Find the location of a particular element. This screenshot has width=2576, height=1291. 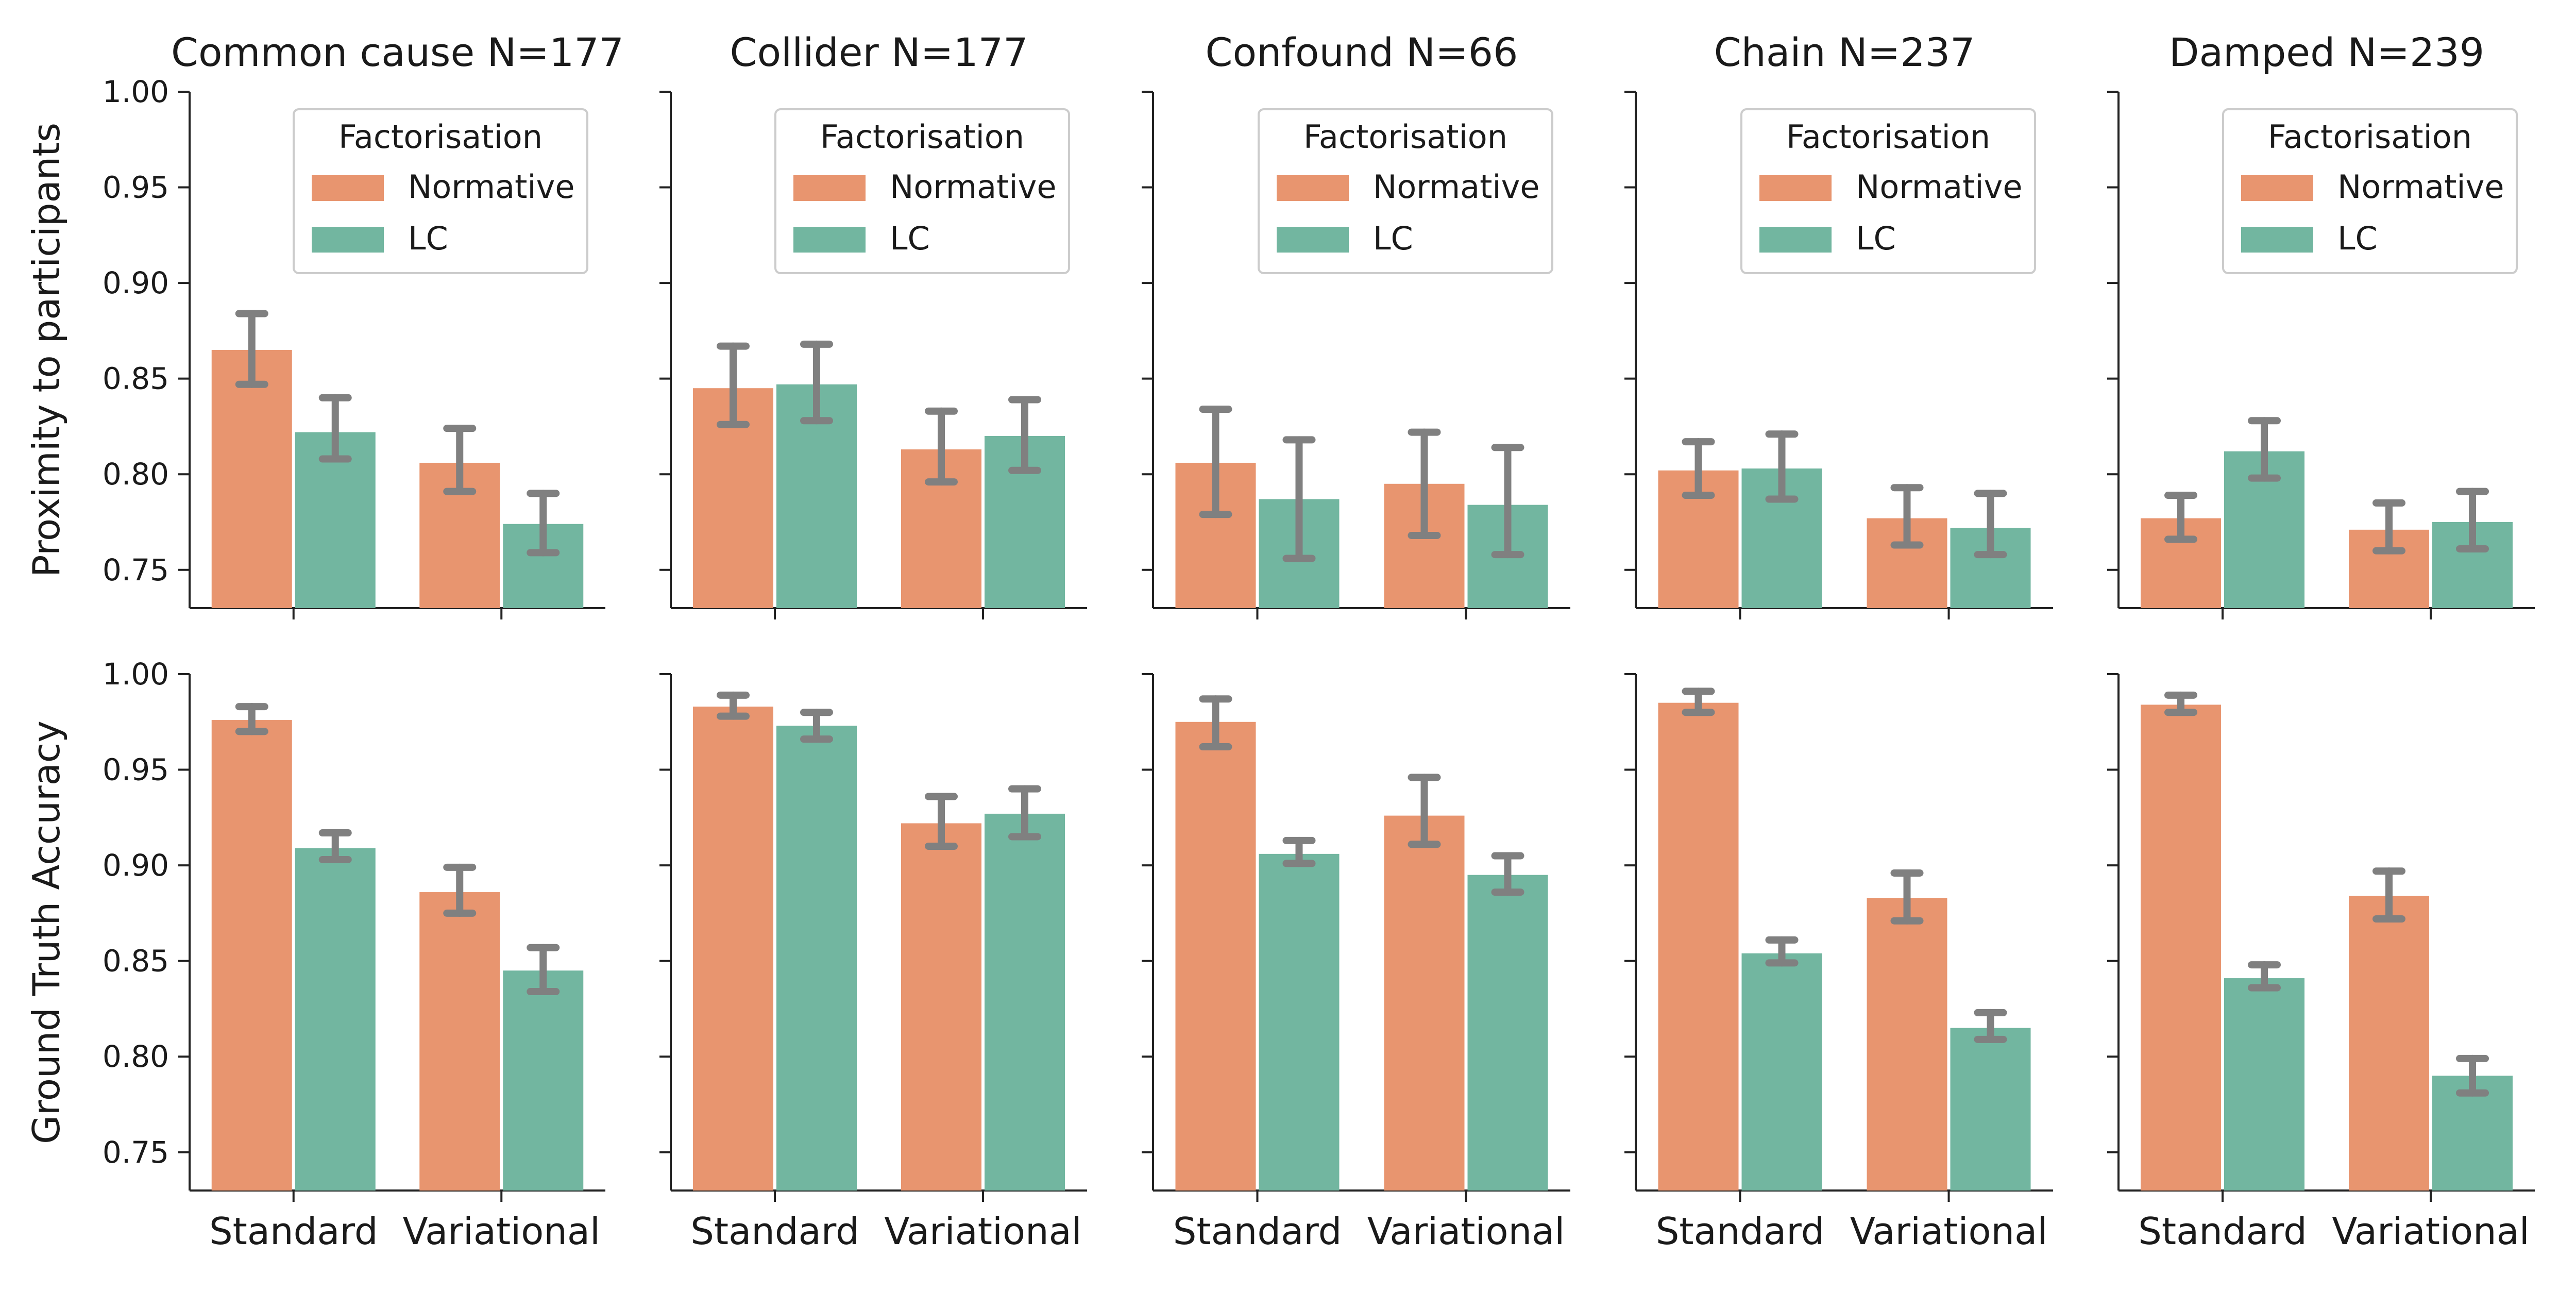

y-axis-label-row-0: Proximity to participants is located at coordinates (46, 350).